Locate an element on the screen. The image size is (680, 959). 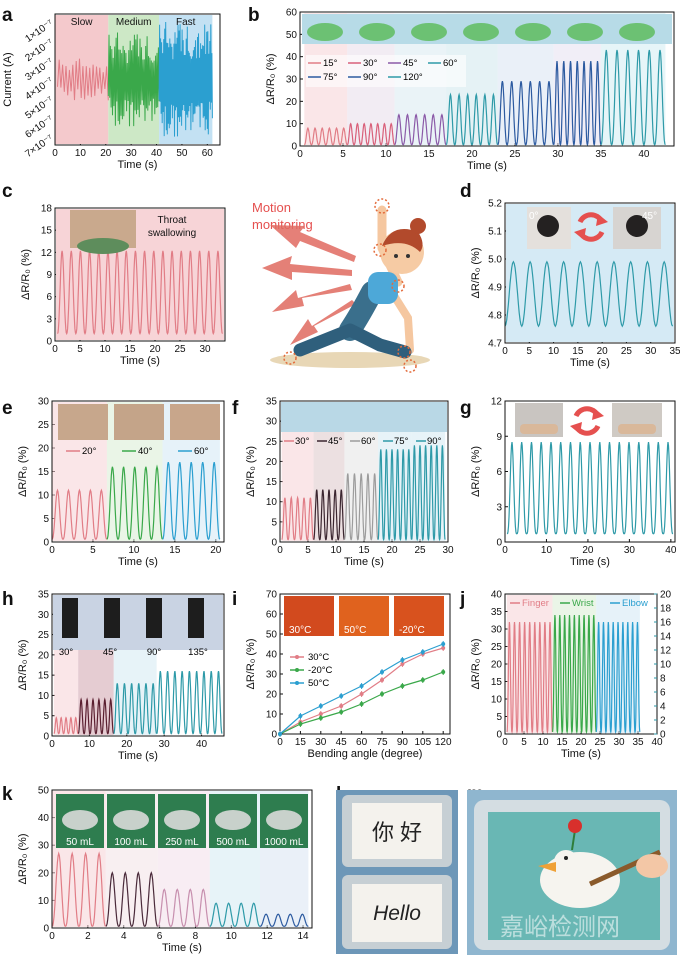
panel-letter-a: a is located at coordinates (7, 15).